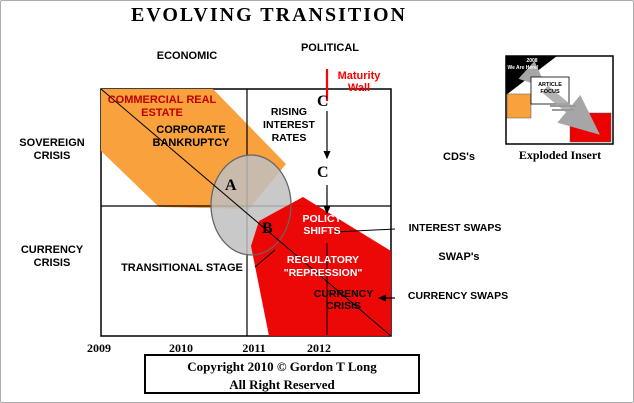 This screenshot has width=634, height=403. Describe the element at coordinates (532, 61) in the screenshot. I see `insert-year-label: 2008` at that location.